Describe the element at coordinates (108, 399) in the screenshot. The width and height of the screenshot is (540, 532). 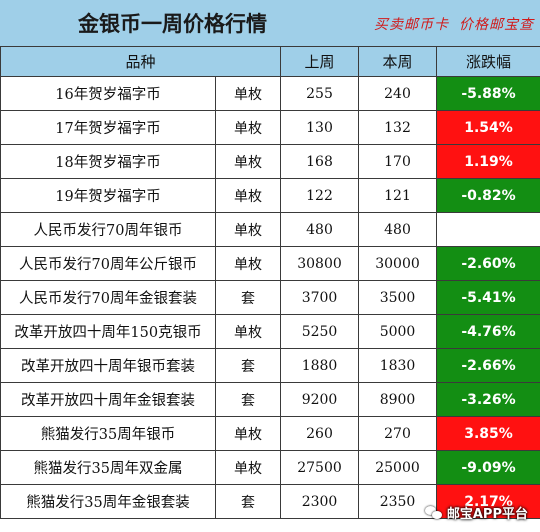
I see `cell-name: 改革开放四十周年金银套装` at that location.